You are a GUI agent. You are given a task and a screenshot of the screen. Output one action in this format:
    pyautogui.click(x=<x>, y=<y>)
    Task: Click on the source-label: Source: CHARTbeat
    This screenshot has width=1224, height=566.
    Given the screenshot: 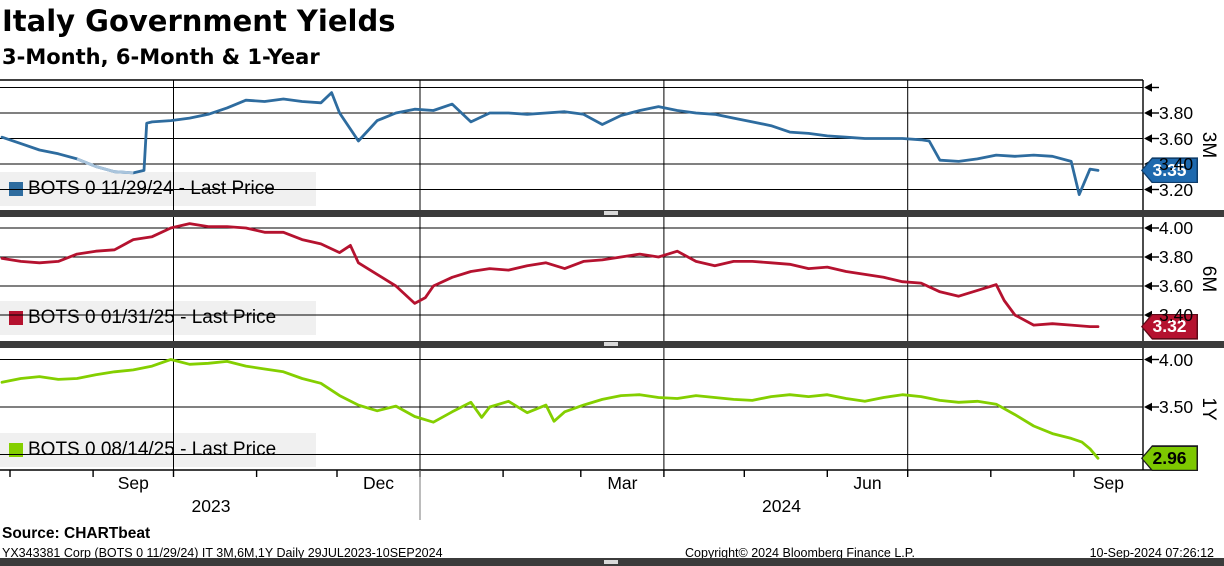 What is the action you would take?
    pyautogui.click(x=76, y=533)
    